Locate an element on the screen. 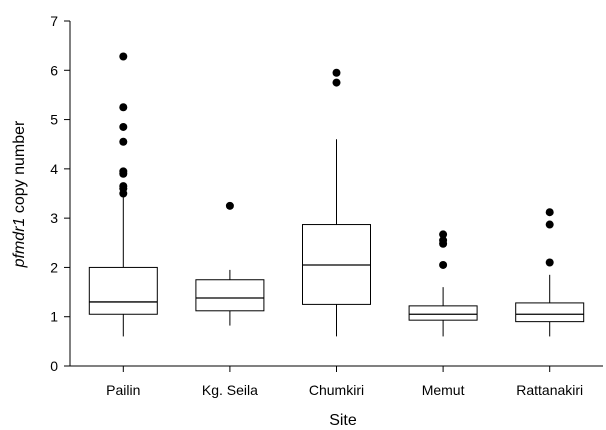  x-tick-label: Kg. Seila is located at coordinates (230, 390).